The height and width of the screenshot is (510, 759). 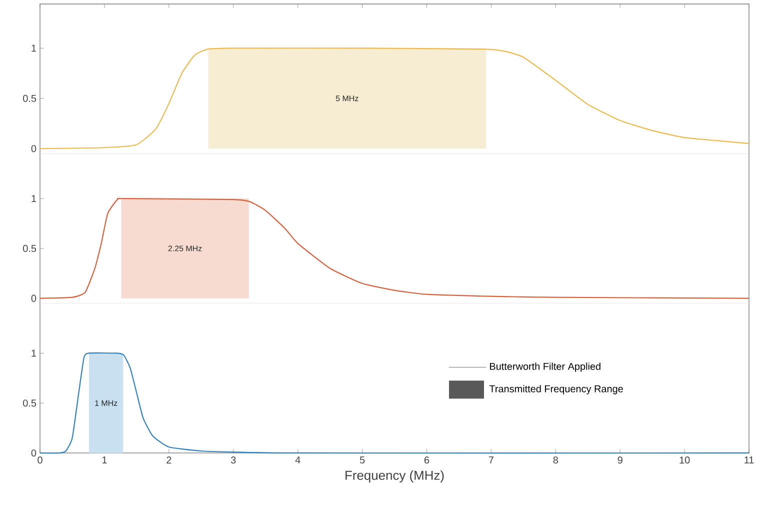 I want to click on x-tick-label: 5, so click(x=362, y=460).